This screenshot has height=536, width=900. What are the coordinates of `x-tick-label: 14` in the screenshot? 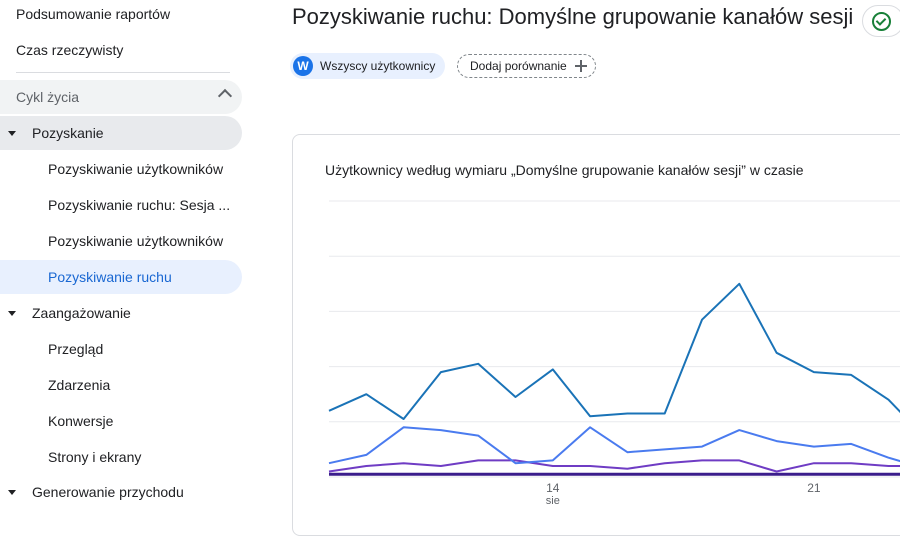 It's located at (553, 488).